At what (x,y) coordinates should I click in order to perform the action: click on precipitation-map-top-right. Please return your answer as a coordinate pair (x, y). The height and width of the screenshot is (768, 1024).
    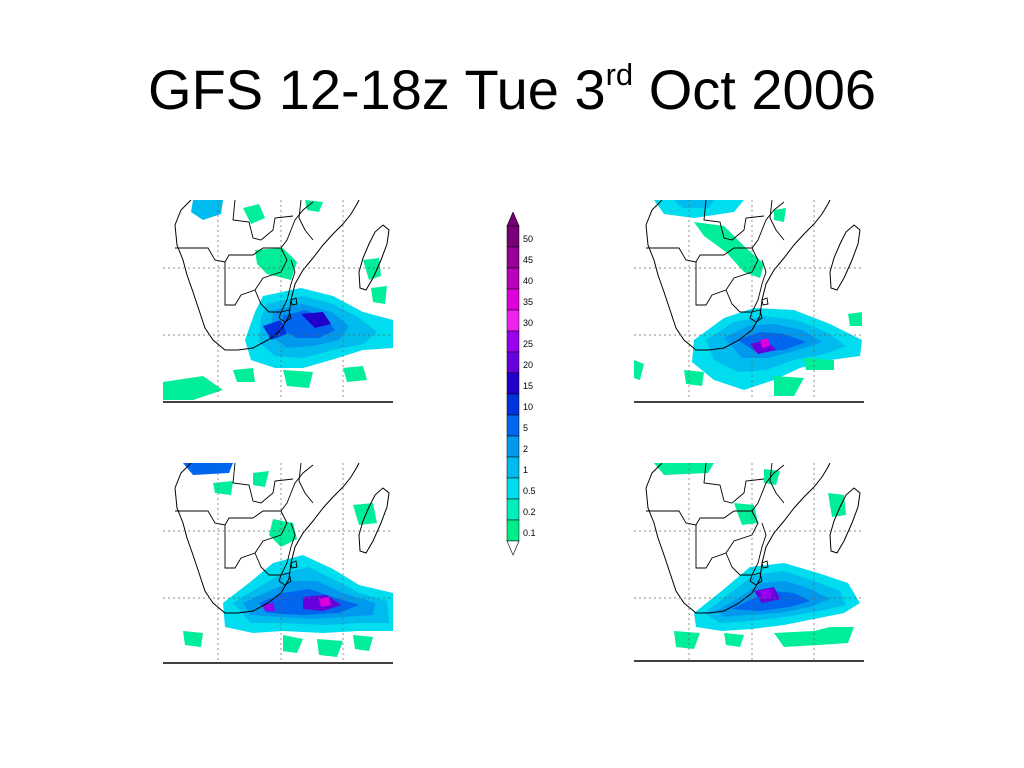
    Looking at the image, I should click on (749, 301).